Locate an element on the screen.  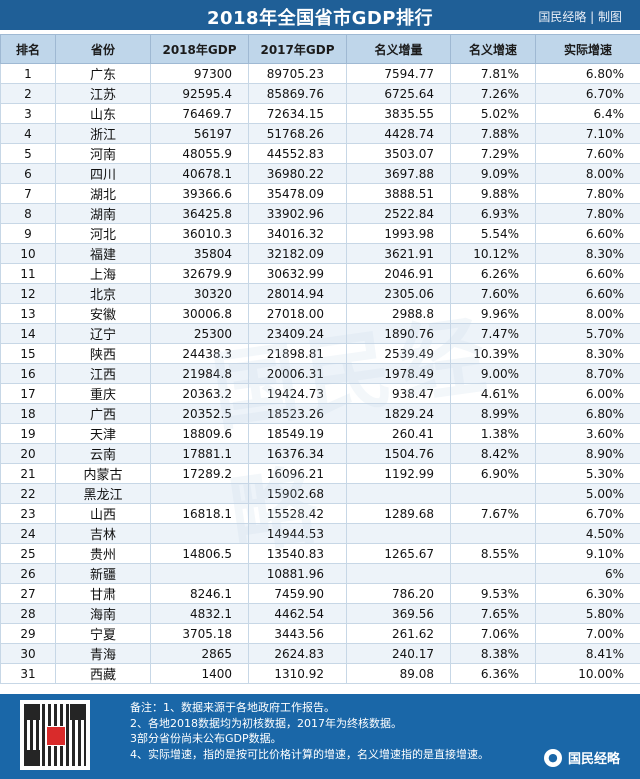
real-growth-cell: 6.80% is located at coordinates (587, 73).